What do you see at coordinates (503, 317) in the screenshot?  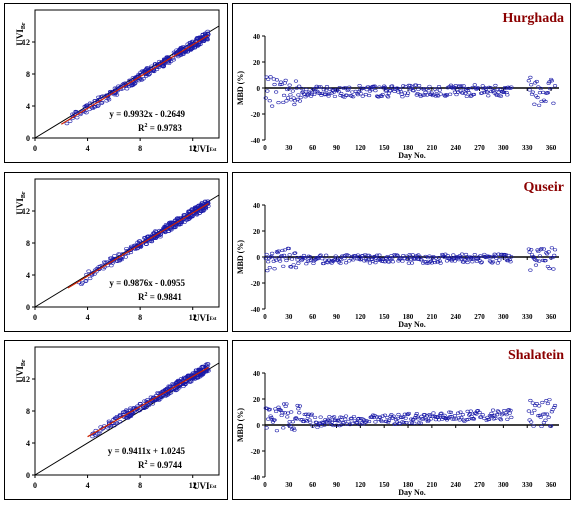 I see `x-tick-label: 300` at bounding box center [503, 317].